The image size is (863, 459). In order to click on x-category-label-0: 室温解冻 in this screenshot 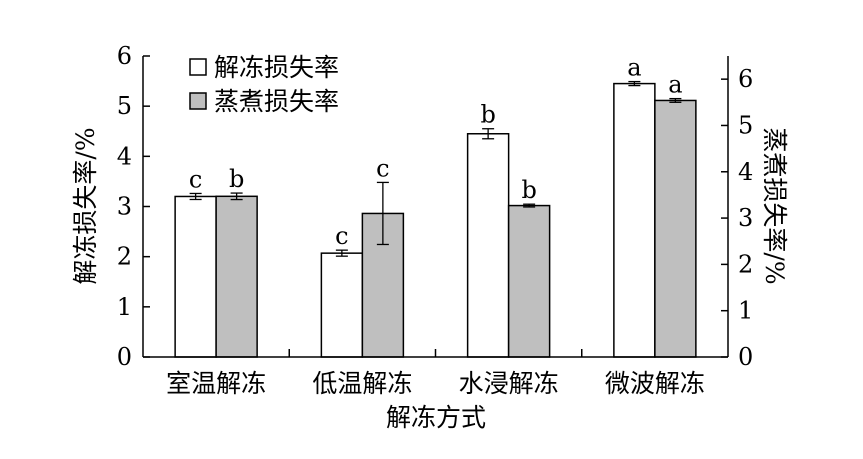, I will do `click(216, 383)`.